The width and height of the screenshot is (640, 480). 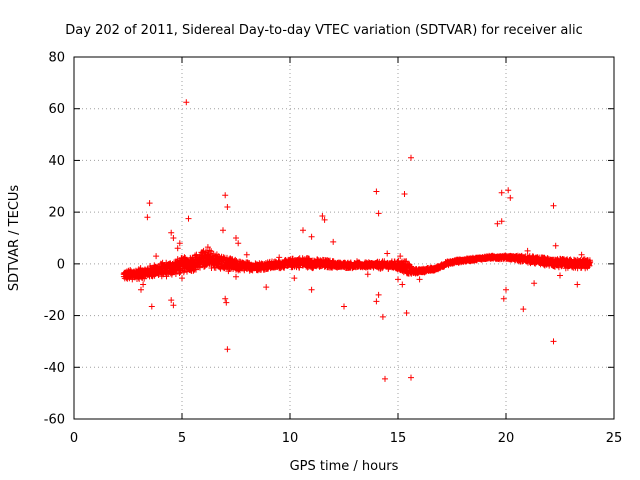 I want to click on y-tick-labels: -60 -40 -20 0 20 40 60 80, so click(x=54, y=239).